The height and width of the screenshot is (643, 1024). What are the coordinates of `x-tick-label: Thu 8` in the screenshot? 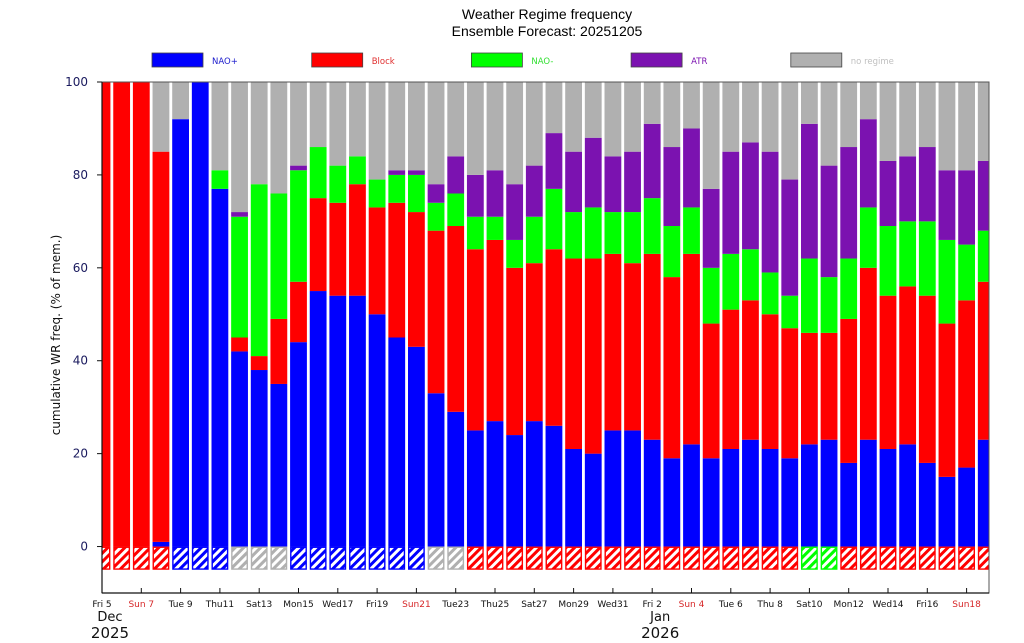 It's located at (769, 605).